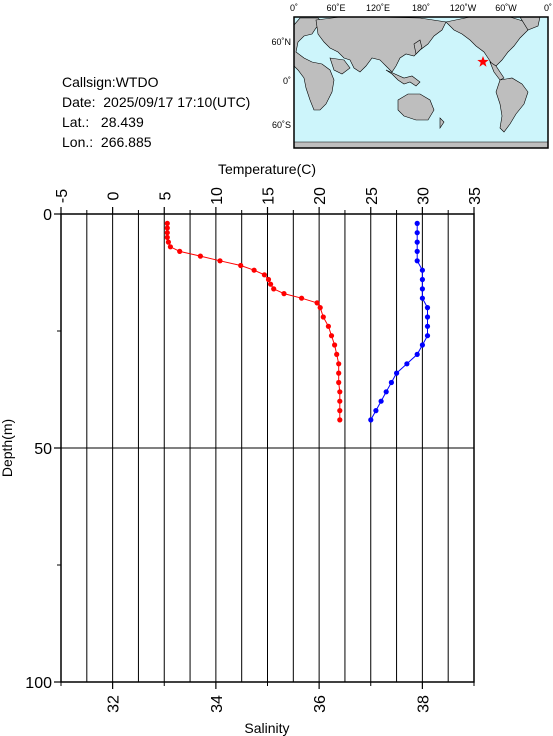 The width and height of the screenshot is (553, 736). What do you see at coordinates (416, 107) in the screenshot?
I see `land-australia` at bounding box center [416, 107].